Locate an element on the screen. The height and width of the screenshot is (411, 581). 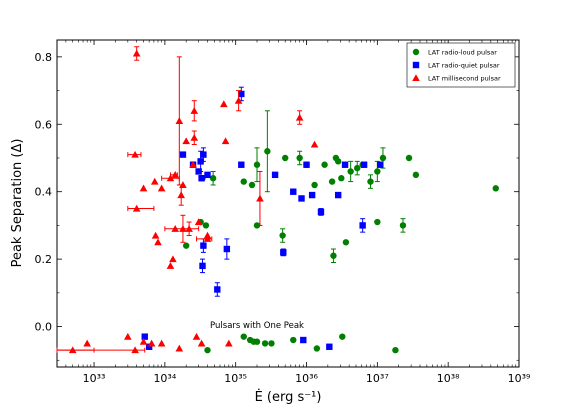
y-axis-title: Peak Separation (Δ) is located at coordinates (17, 203).